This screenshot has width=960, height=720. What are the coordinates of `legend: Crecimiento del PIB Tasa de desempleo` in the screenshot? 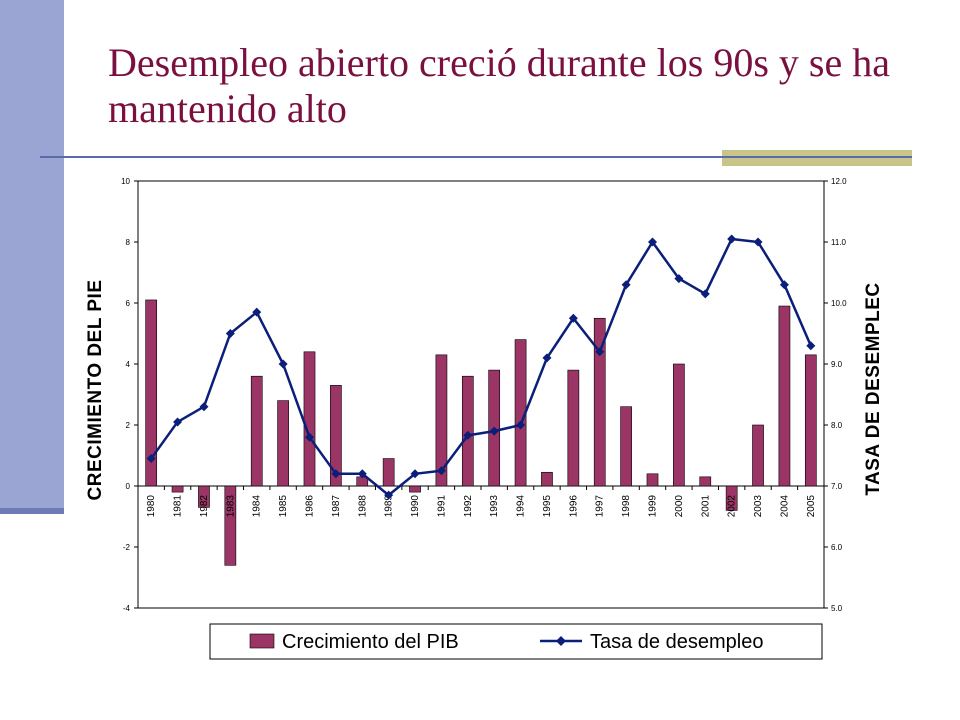 It's located at (516, 641).